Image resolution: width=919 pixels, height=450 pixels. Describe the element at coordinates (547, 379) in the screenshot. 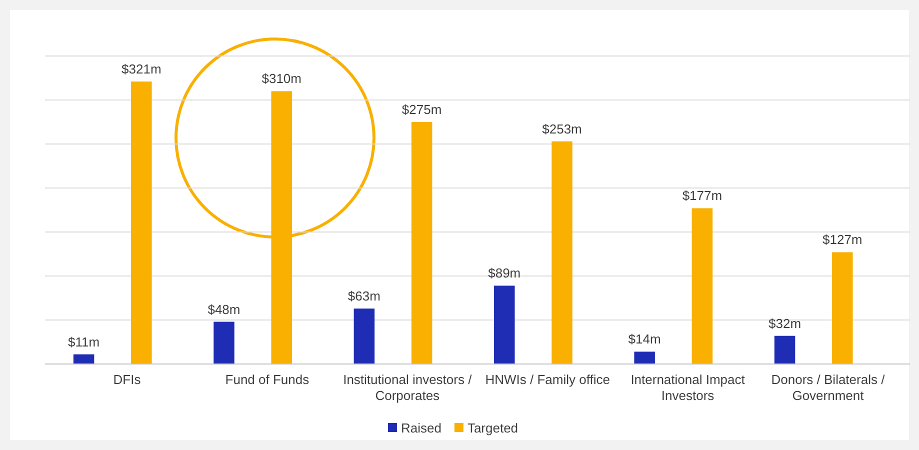

I see `x-tick-label: HNWIs / Family office` at that location.